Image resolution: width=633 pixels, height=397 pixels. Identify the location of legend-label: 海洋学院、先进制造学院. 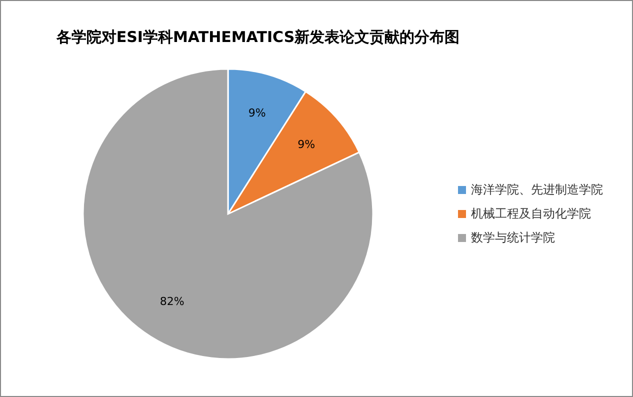
(537, 189).